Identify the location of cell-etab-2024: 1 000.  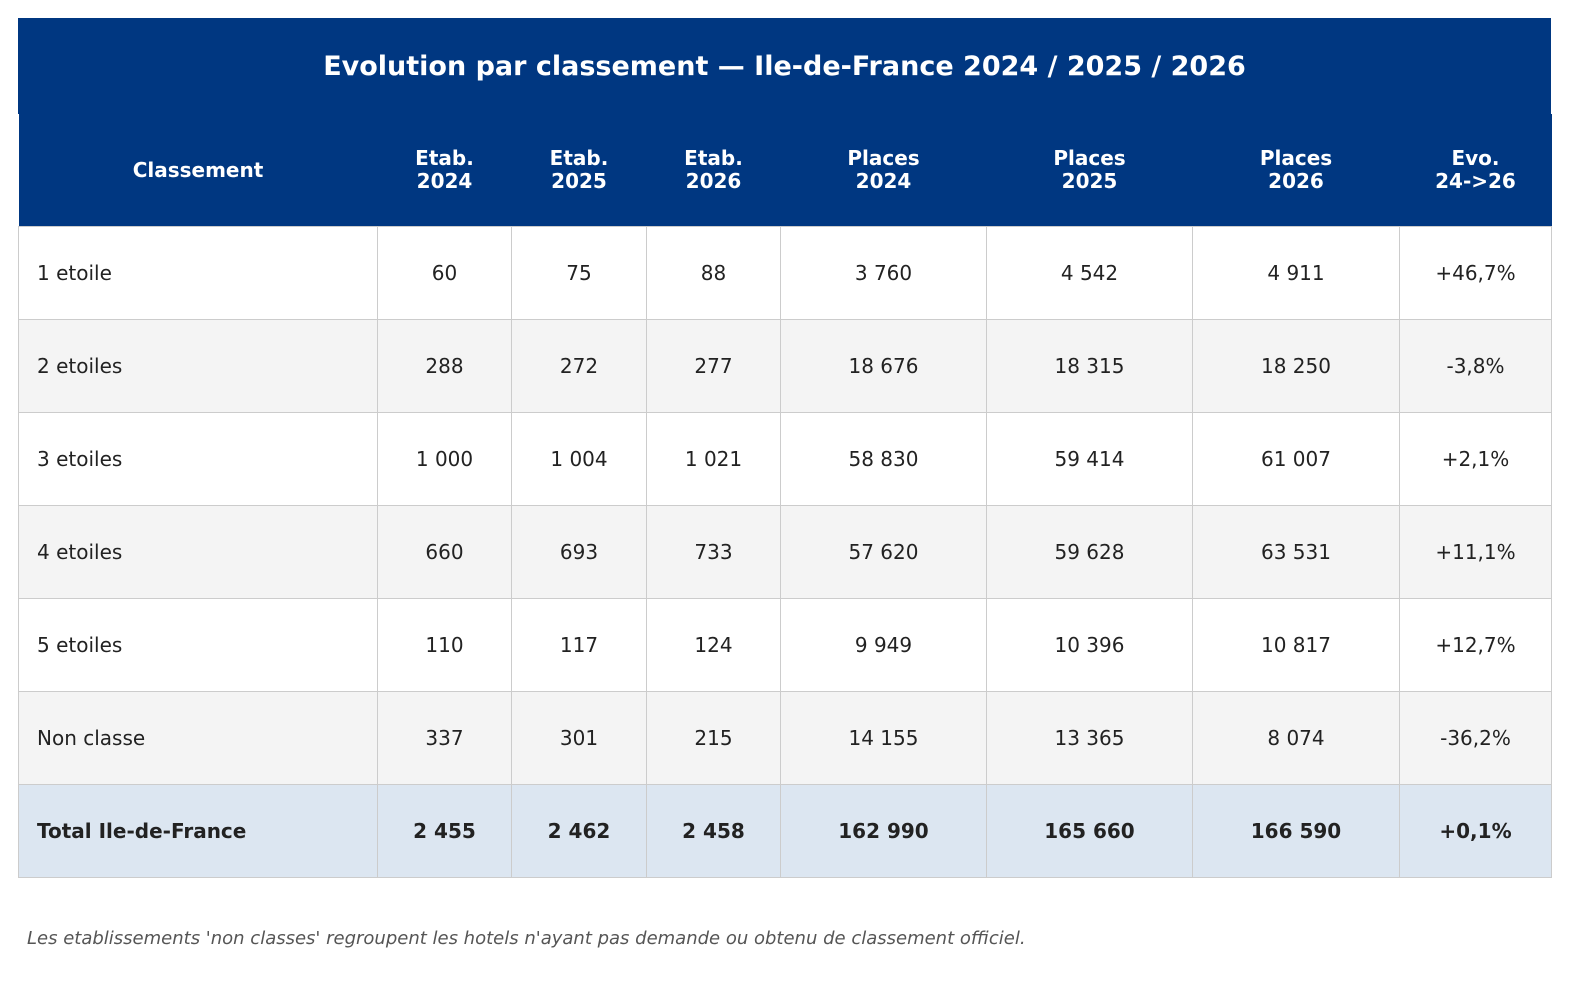
(444, 459).